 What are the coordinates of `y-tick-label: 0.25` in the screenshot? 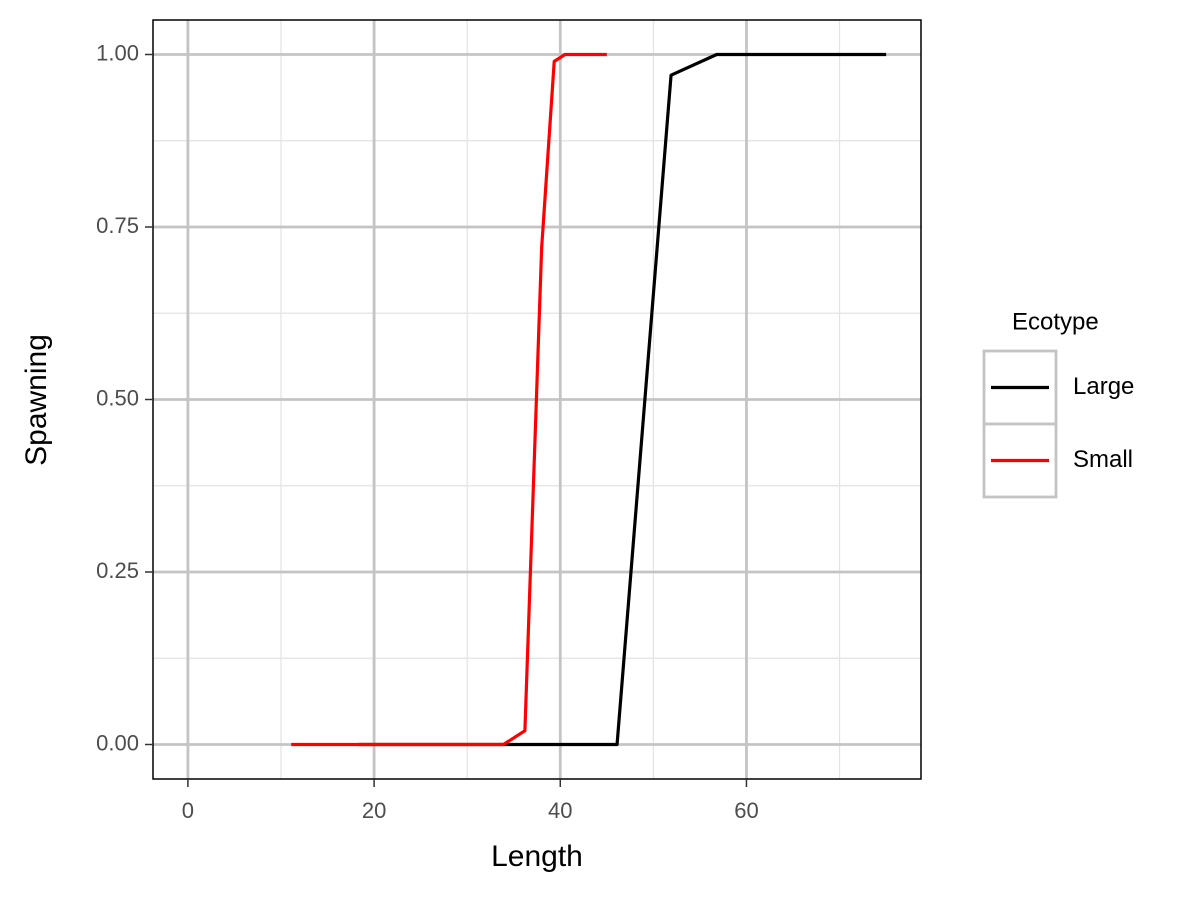 It's located at (117, 570).